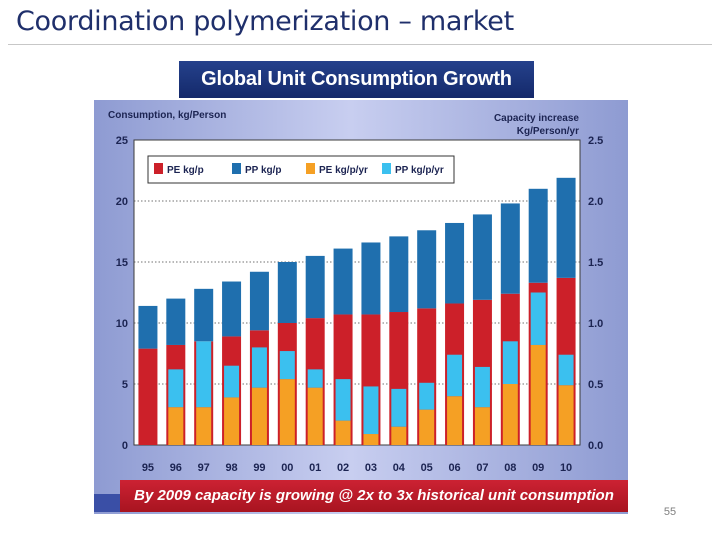  Describe the element at coordinates (263, 170) in the screenshot. I see `legend-label: PP kg/p` at that location.